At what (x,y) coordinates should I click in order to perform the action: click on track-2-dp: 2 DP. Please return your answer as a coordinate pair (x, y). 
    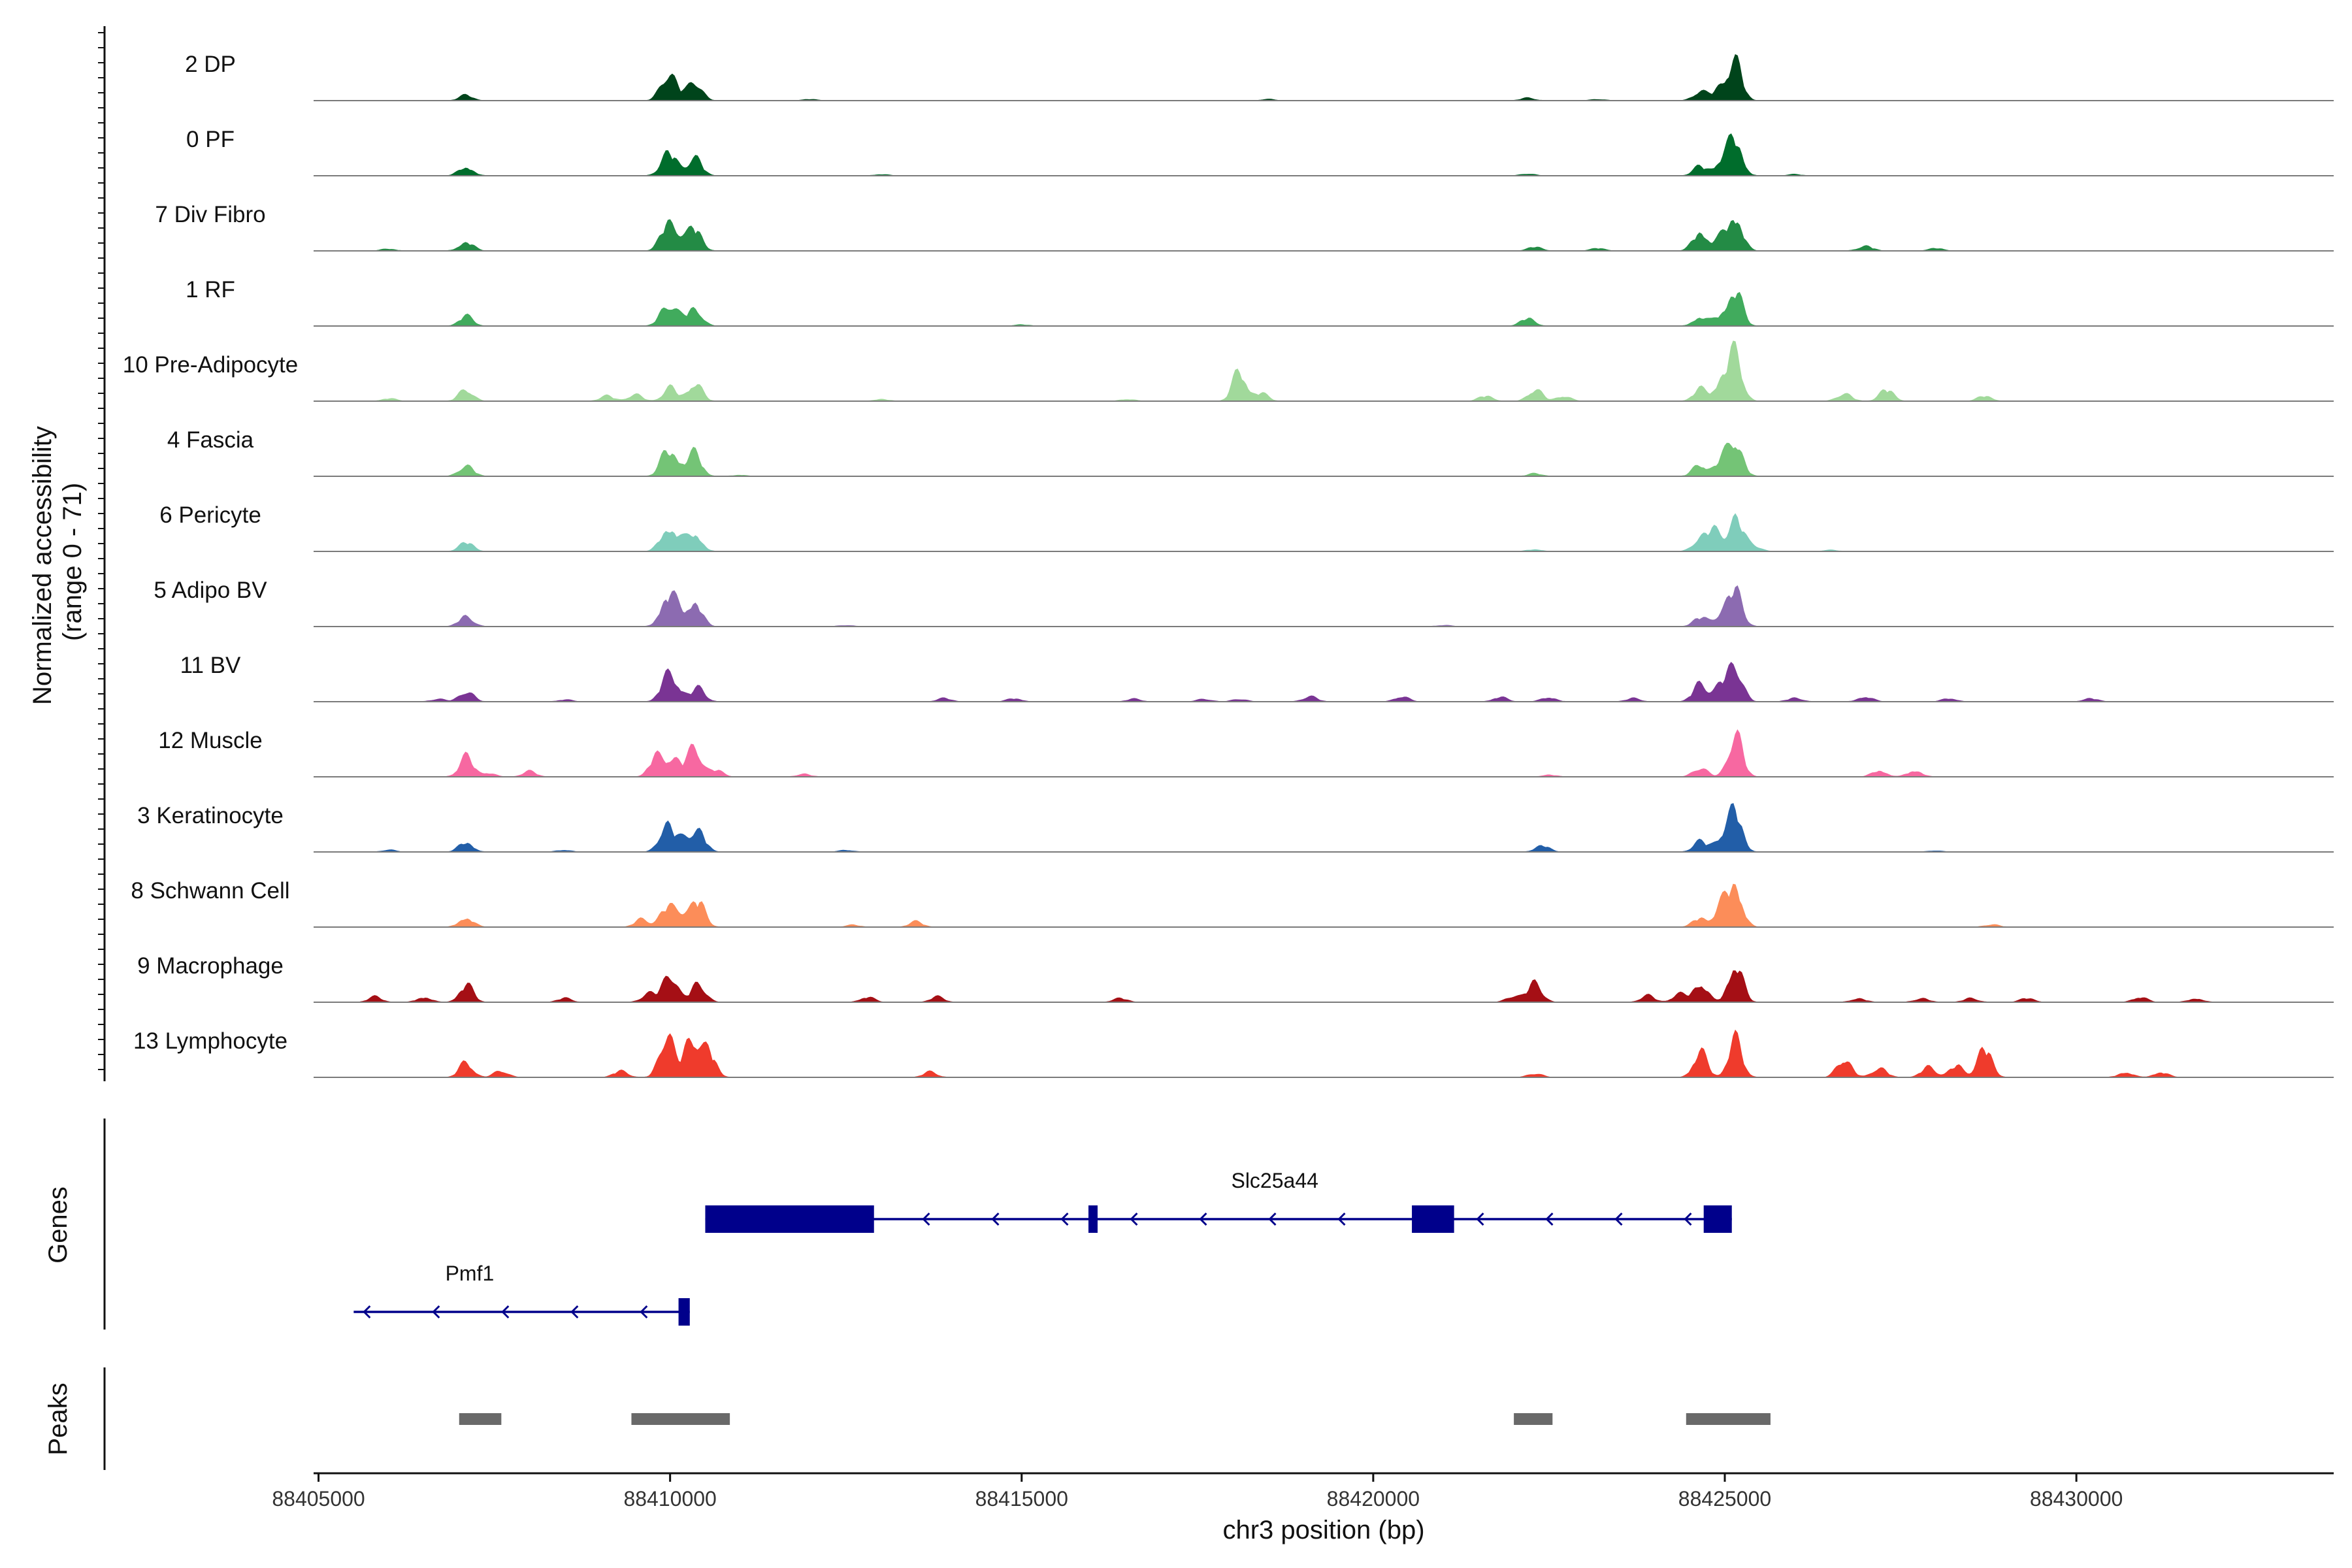
    Looking at the image, I should click on (1259, 76).